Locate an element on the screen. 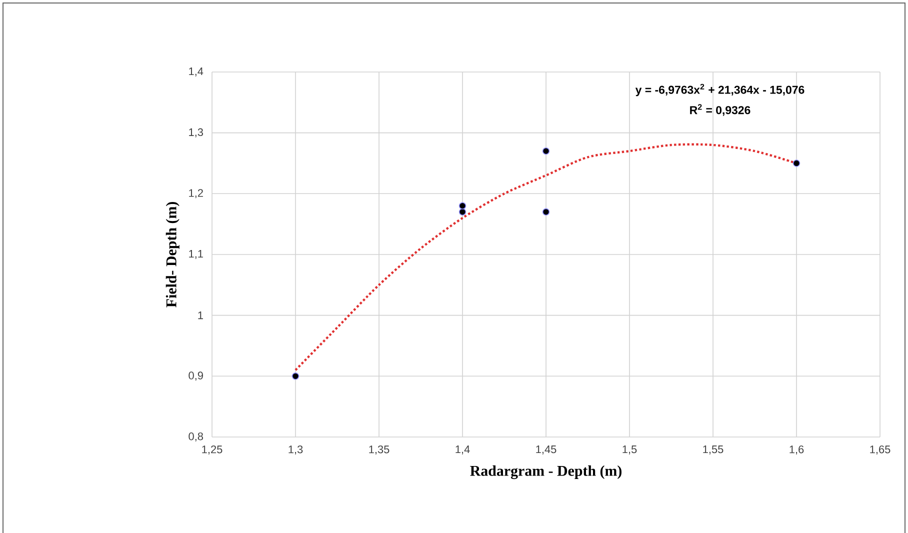 This screenshot has width=908, height=533. y-tick-label: 1,2 is located at coordinates (196, 193).